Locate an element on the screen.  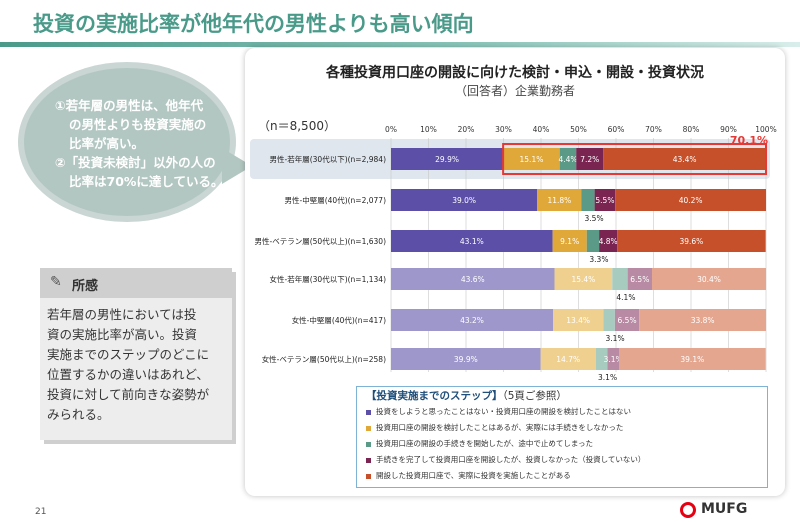
chart-title: 各種投資用口座の開設に向けた検討・申込・開設・投資状況 is located at coordinates (515, 73).